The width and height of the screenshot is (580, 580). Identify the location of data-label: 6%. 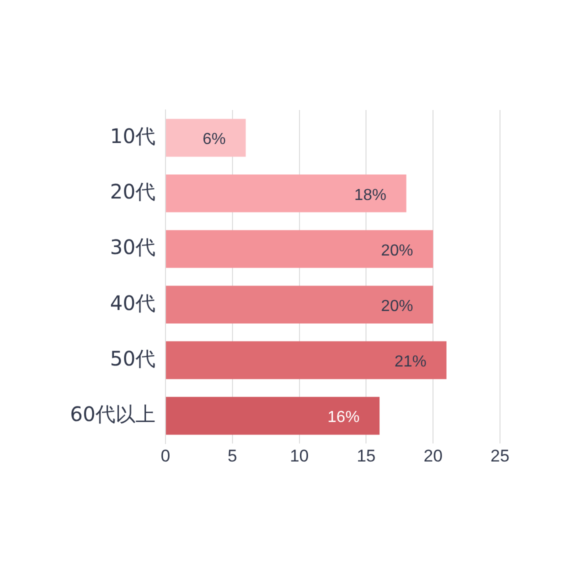
(214, 139).